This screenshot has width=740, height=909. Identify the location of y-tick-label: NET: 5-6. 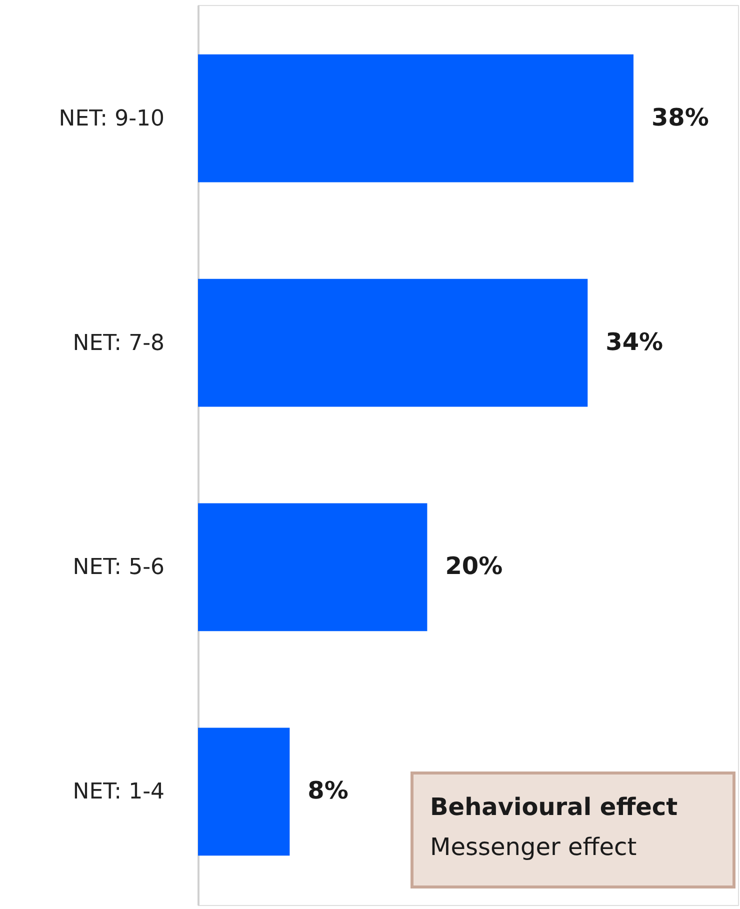
(118, 567).